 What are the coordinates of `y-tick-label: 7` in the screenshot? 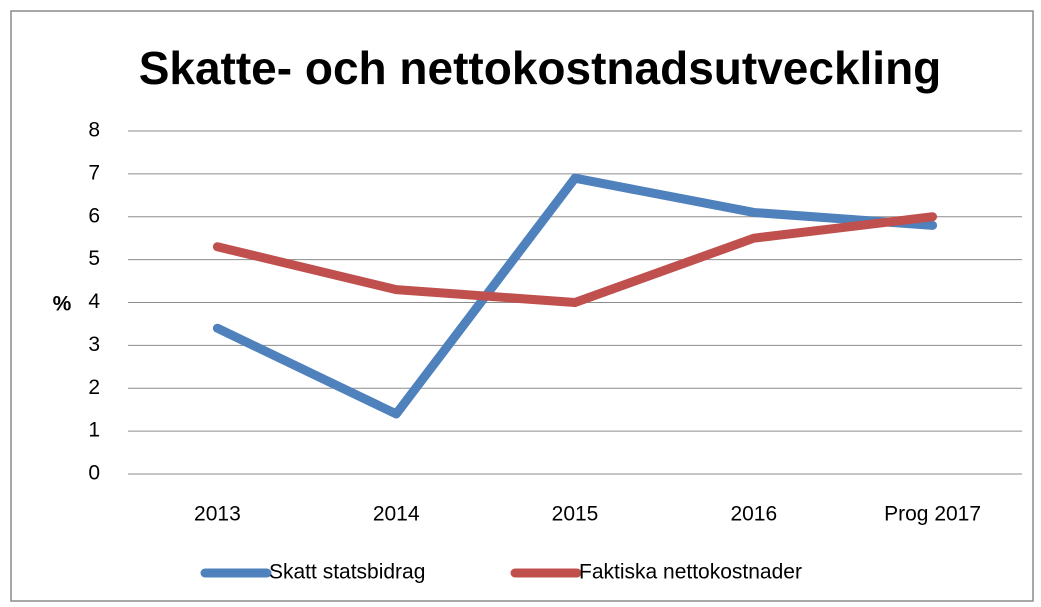 It's located at (94, 172).